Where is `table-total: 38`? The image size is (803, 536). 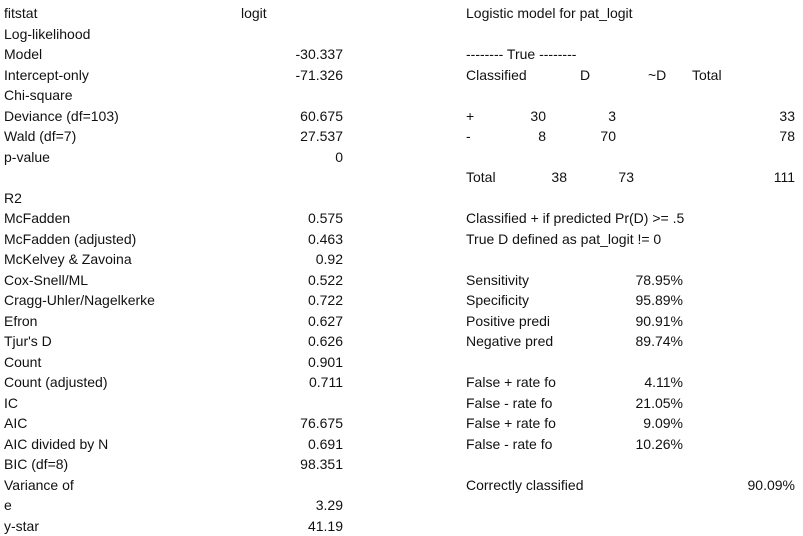 table-total: 38 is located at coordinates (559, 177).